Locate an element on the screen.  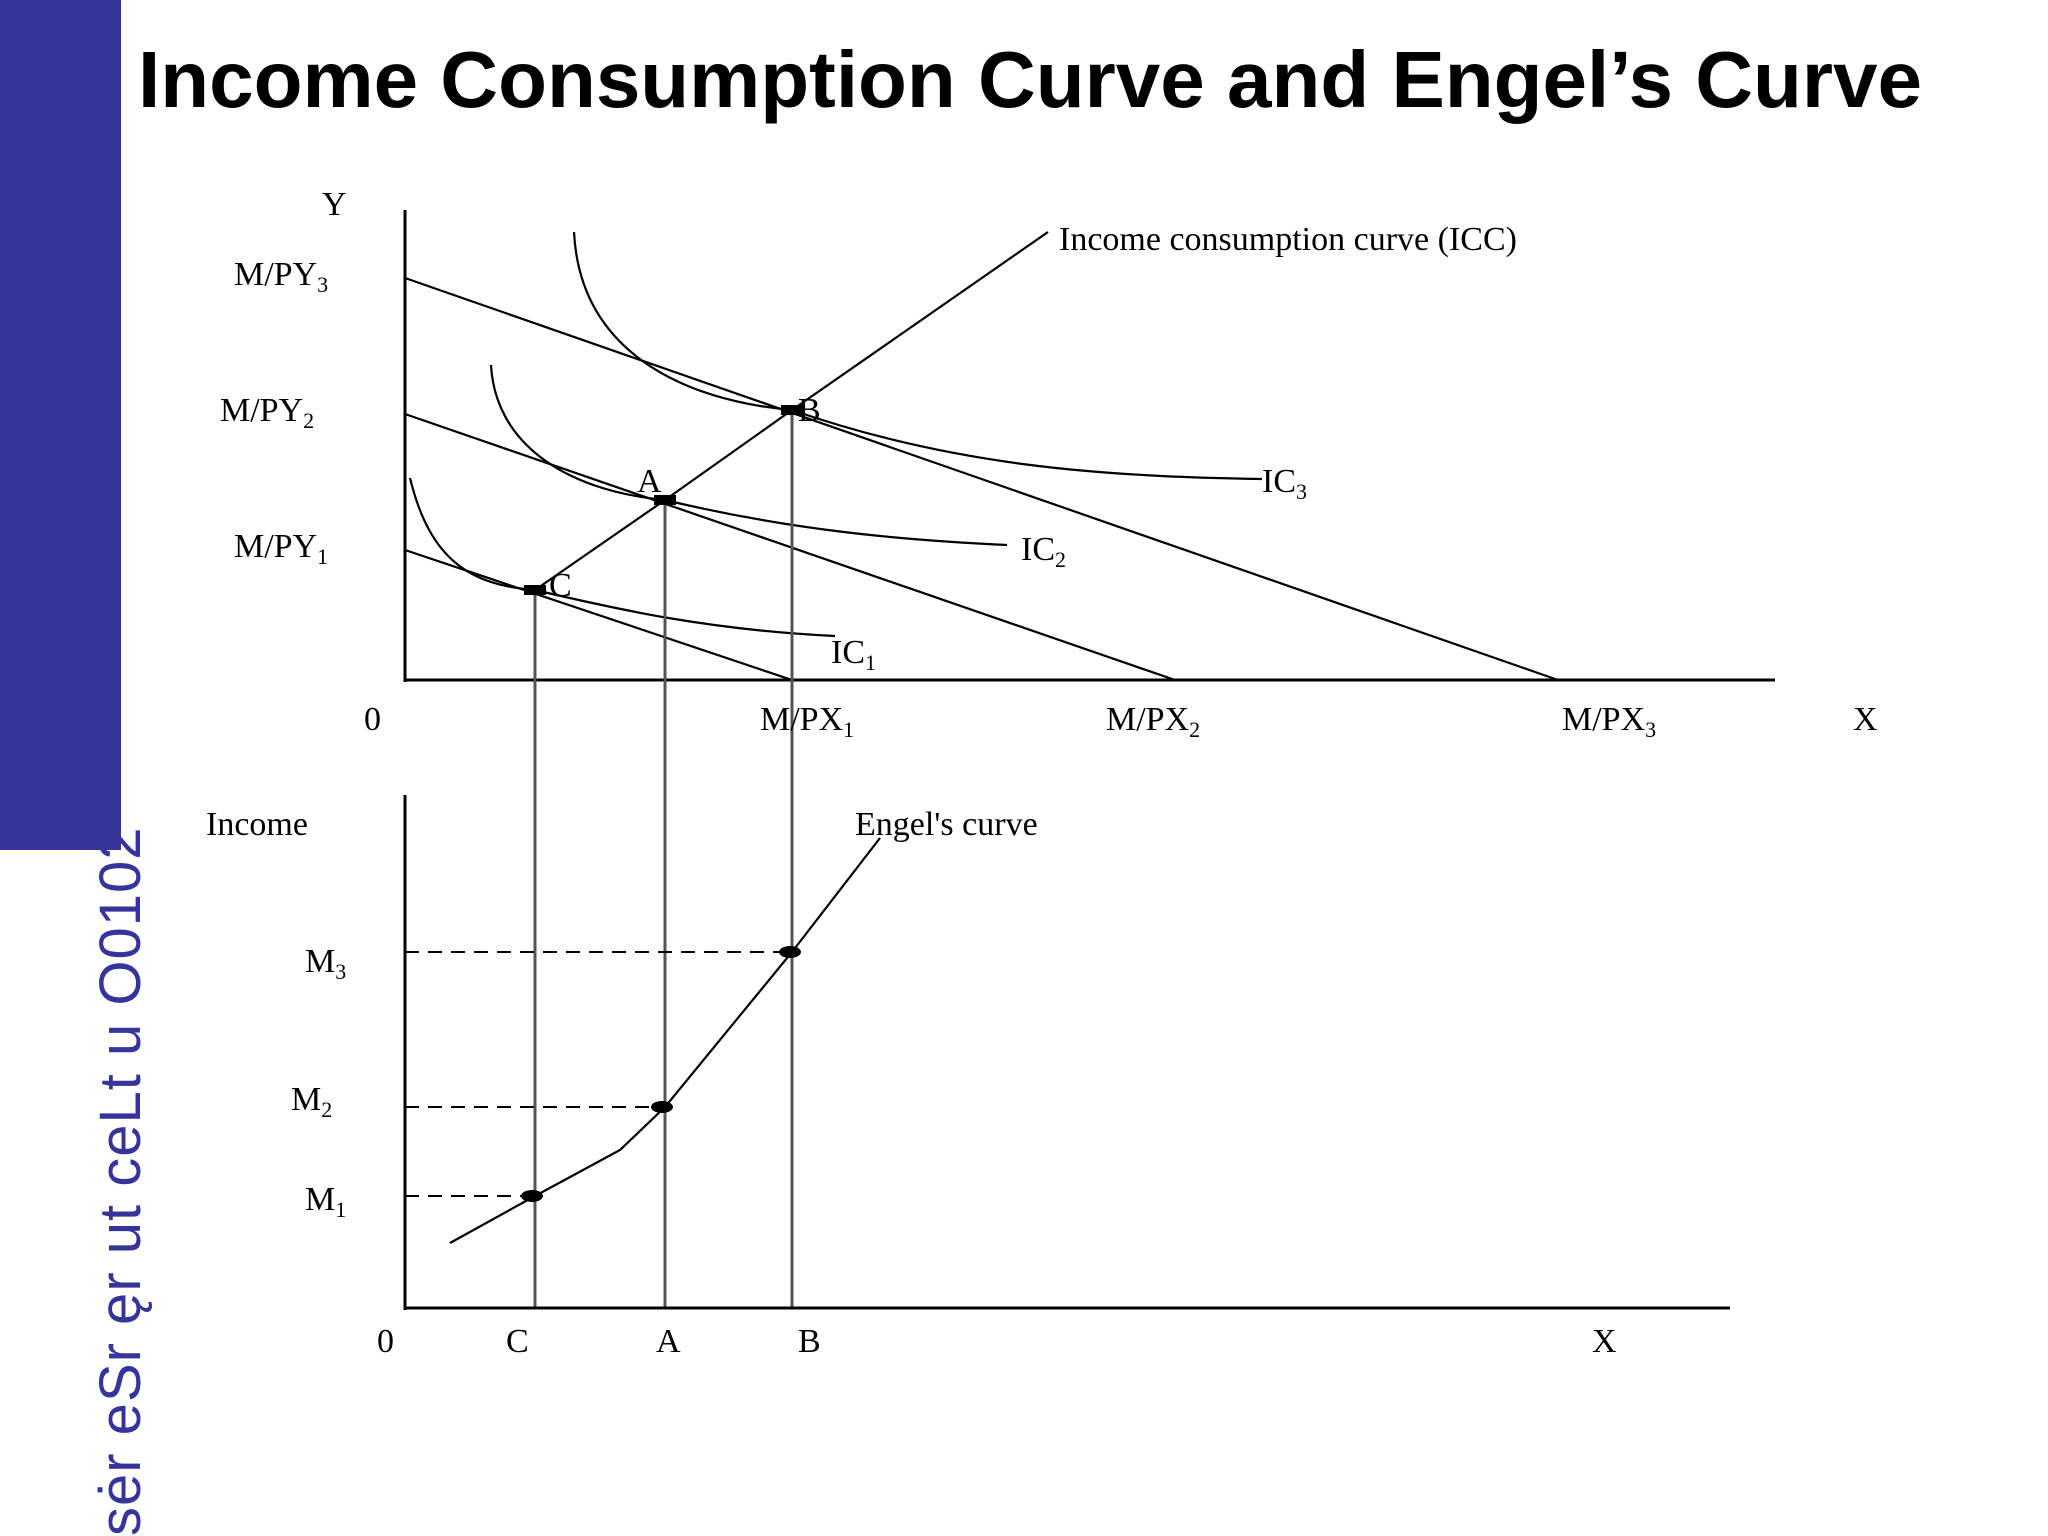
bottom-y-axis-label: Income is located at coordinates (257, 824).